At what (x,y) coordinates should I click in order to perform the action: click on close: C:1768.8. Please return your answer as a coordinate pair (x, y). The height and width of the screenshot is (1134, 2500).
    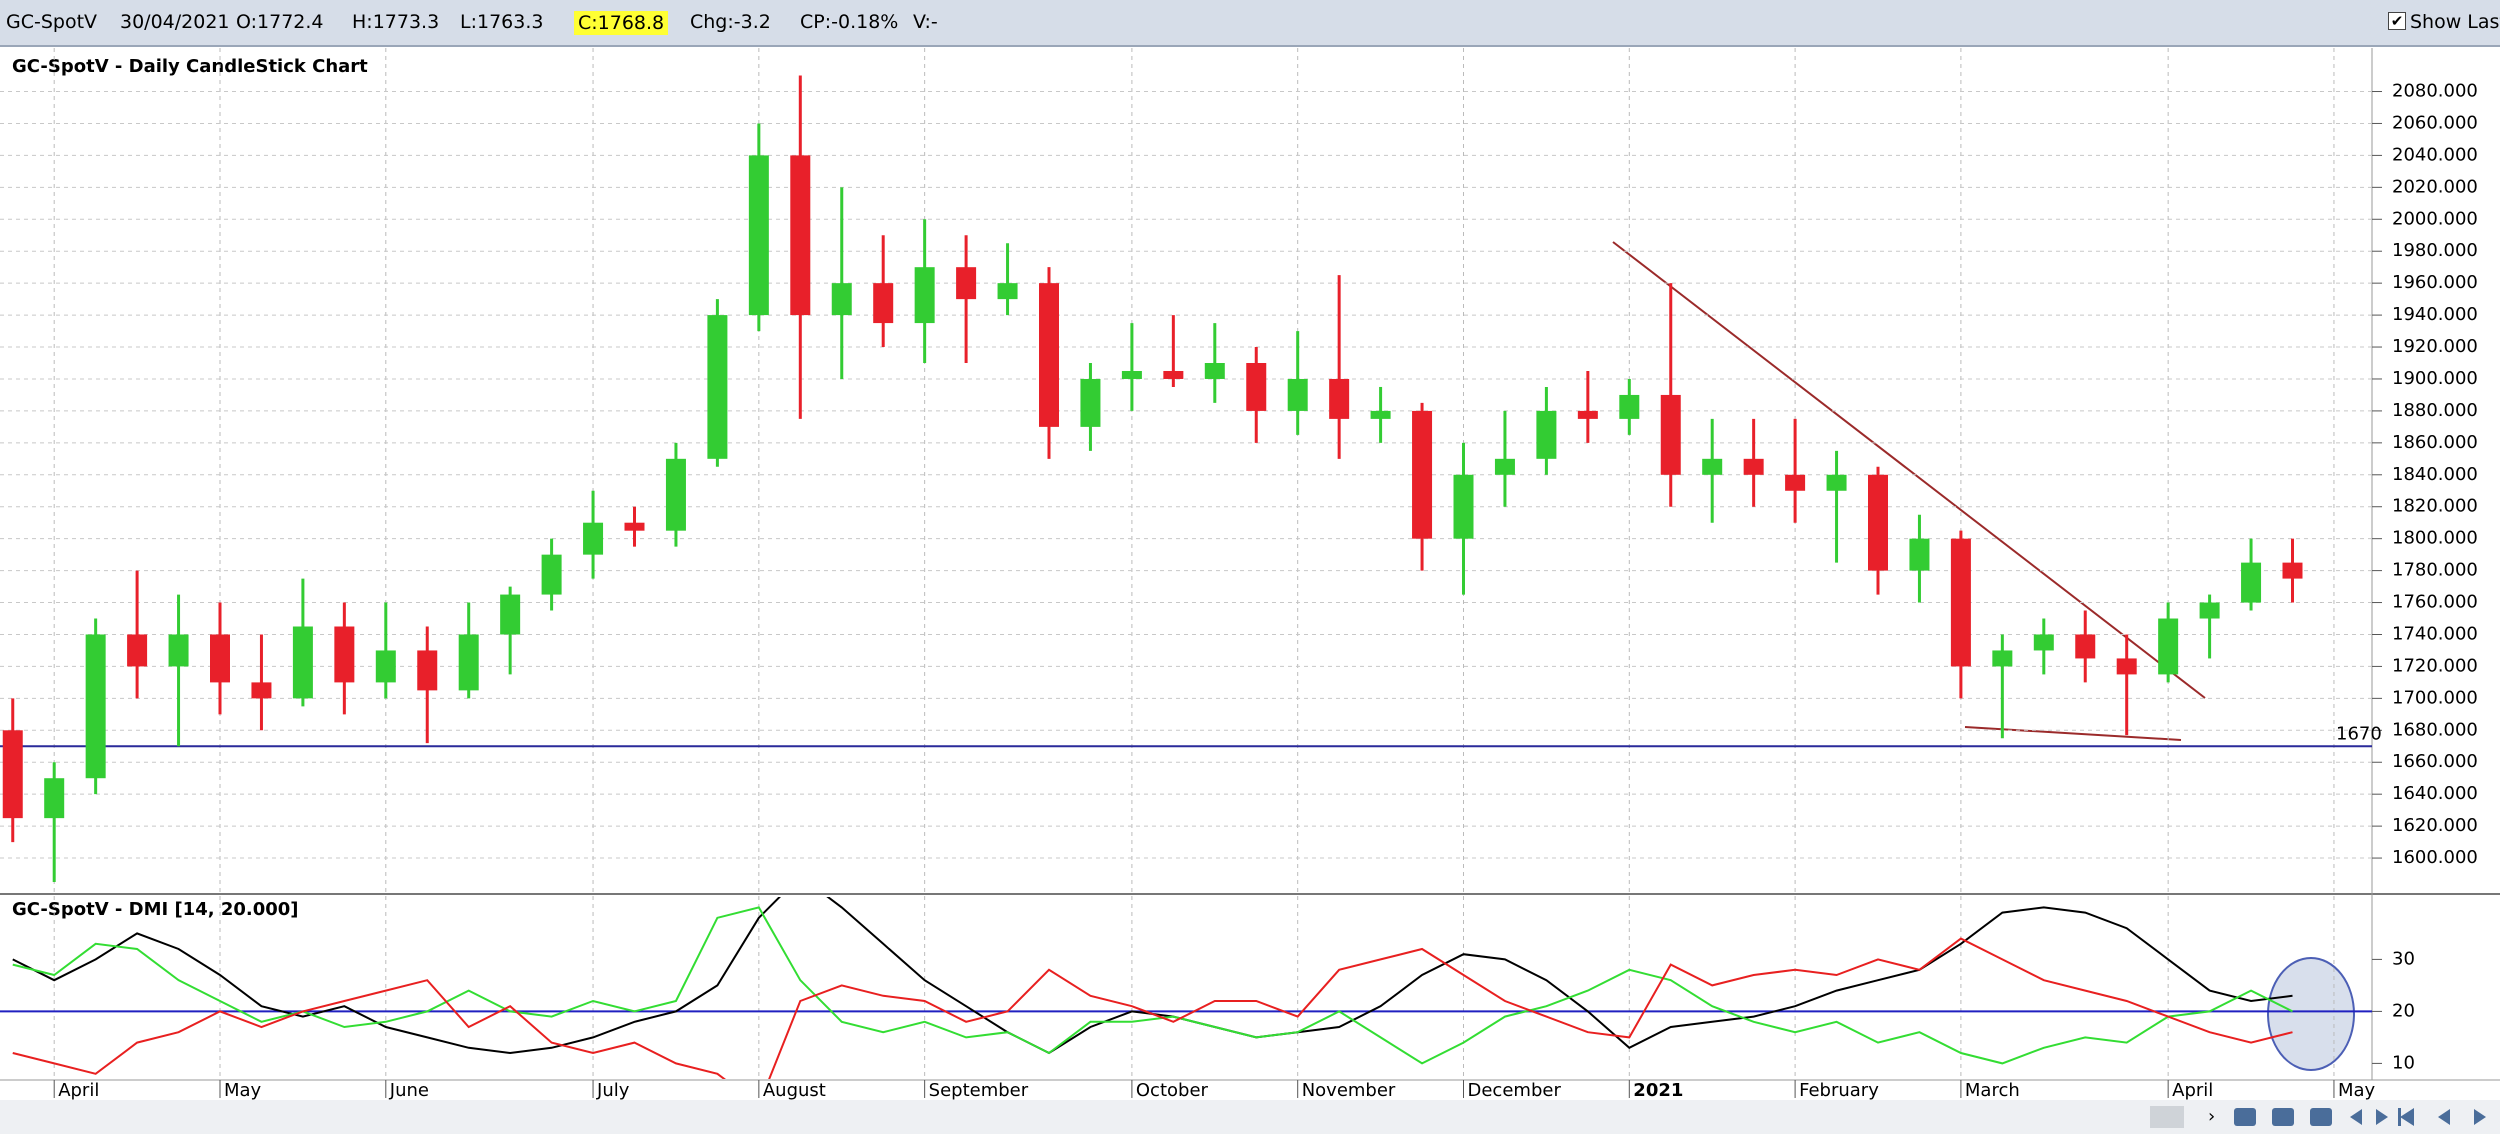
    Looking at the image, I should click on (621, 23).